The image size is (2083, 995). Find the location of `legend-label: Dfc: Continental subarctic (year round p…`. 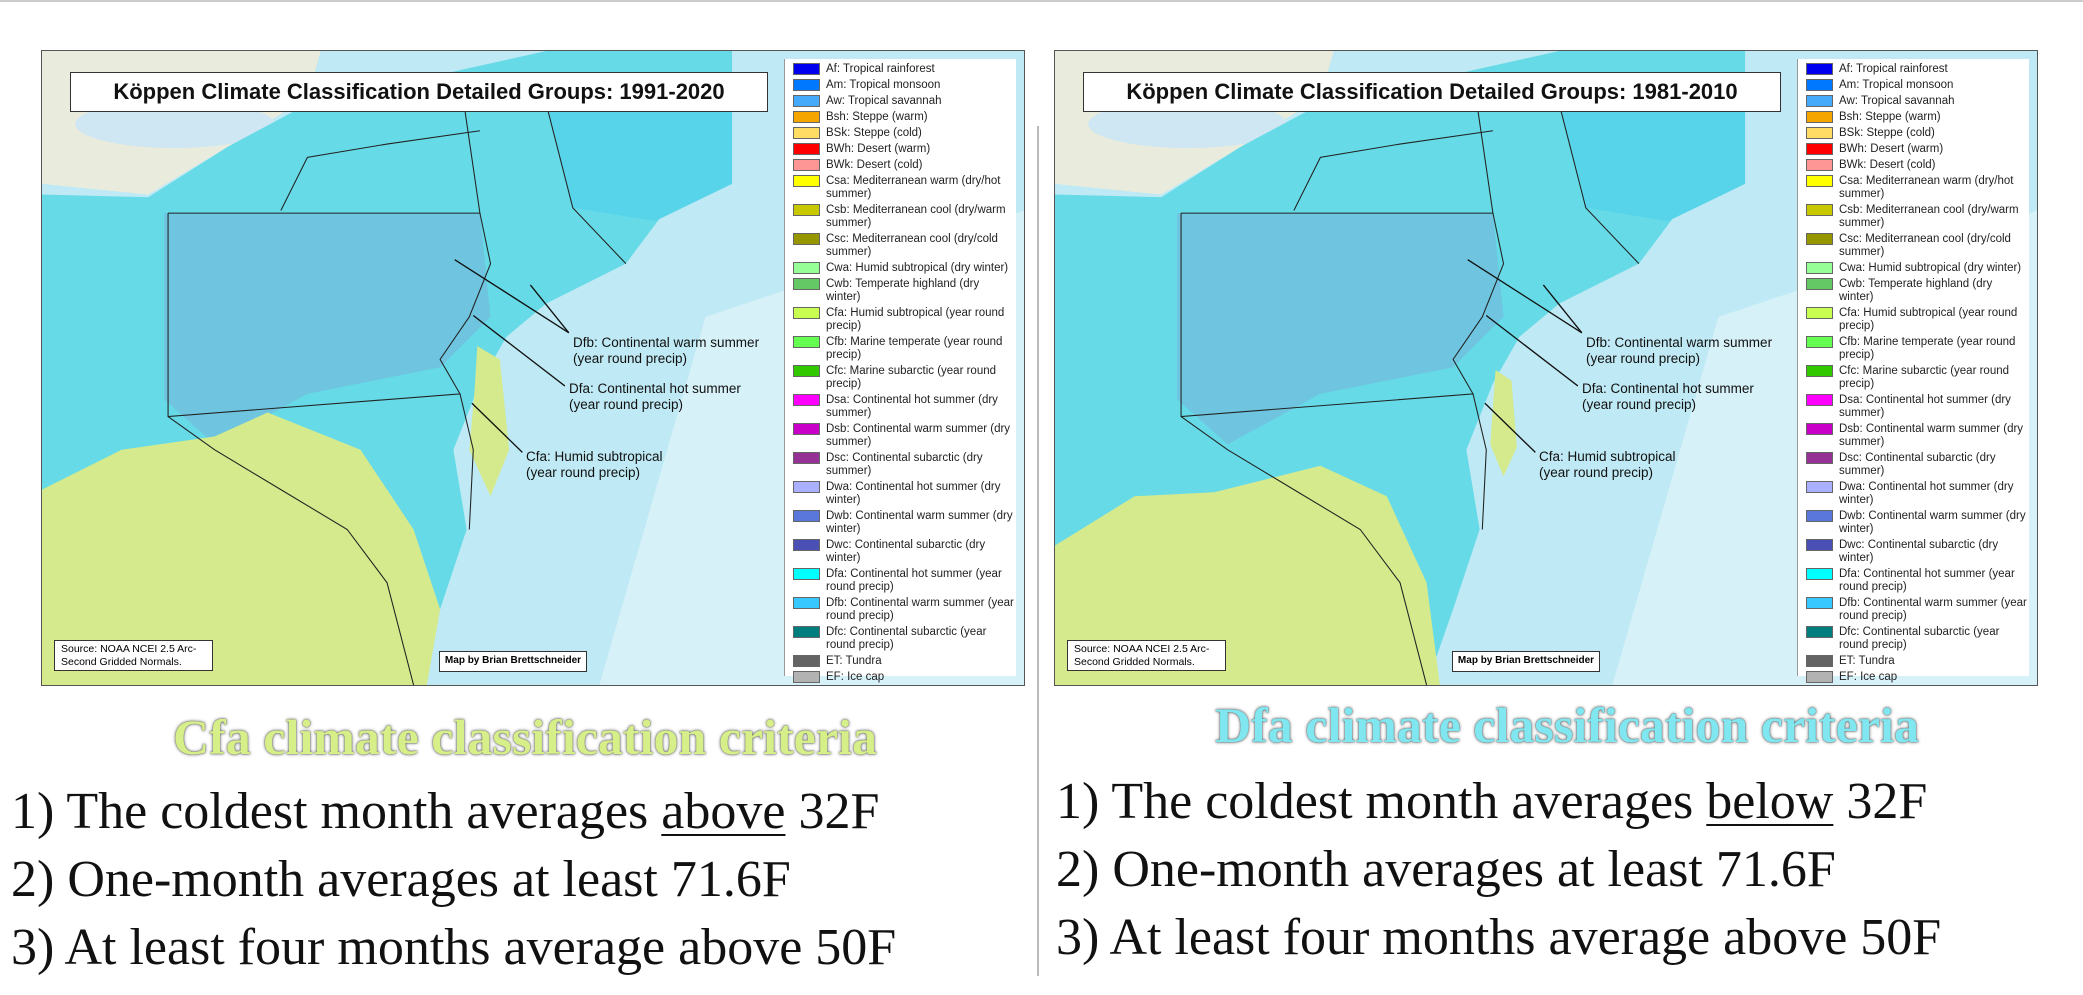

legend-label: Dfc: Continental subarctic (year round p… is located at coordinates (1919, 638).